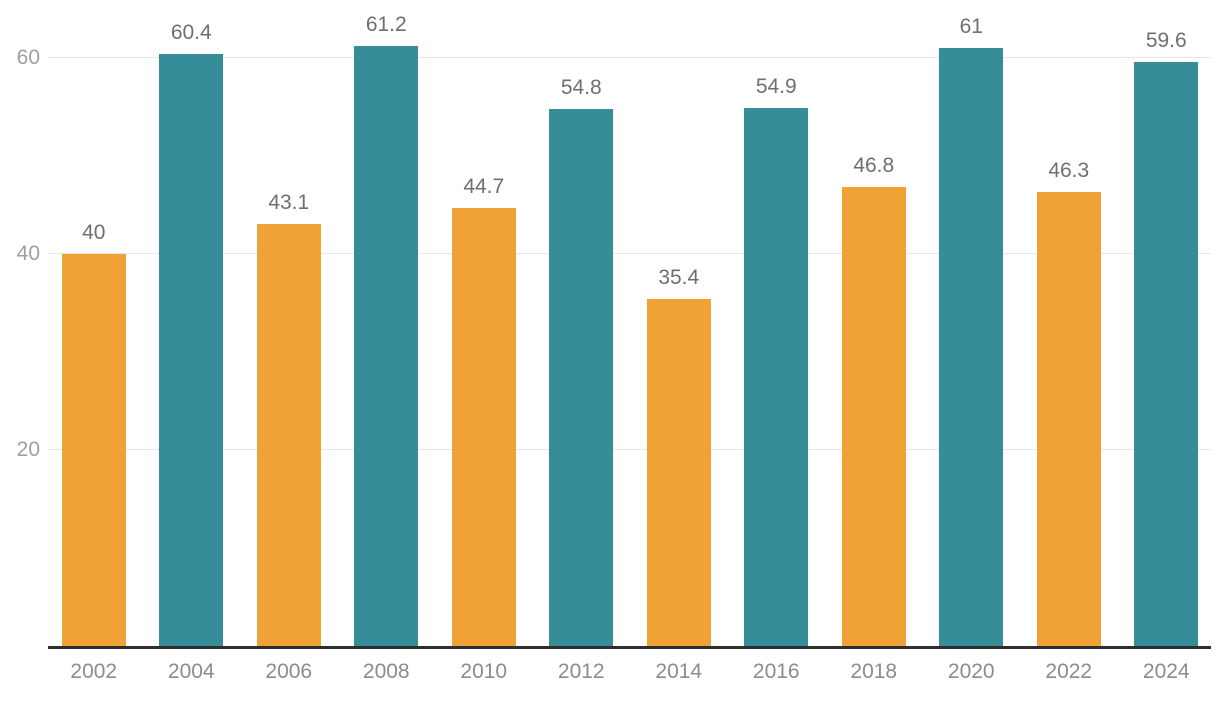  Describe the element at coordinates (484, 186) in the screenshot. I see `bar-value-label: 44.7` at that location.